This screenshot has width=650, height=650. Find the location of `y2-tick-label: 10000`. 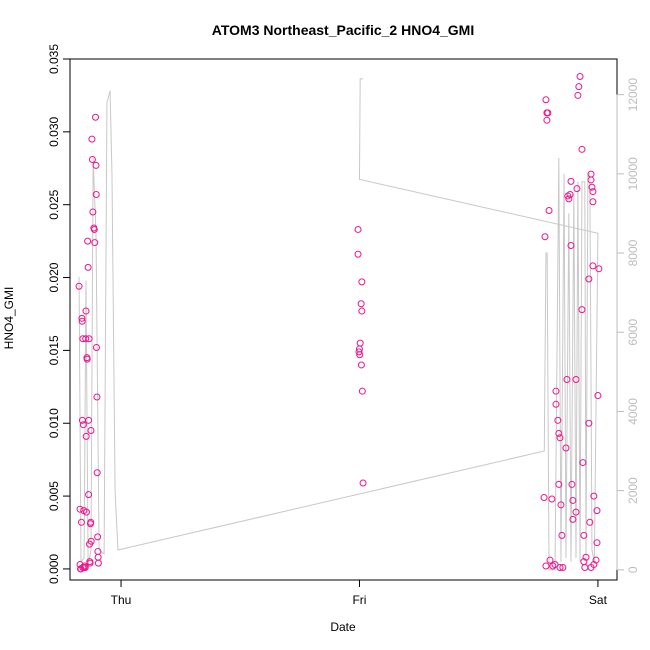

y2-tick-label: 10000 is located at coordinates (633, 174).